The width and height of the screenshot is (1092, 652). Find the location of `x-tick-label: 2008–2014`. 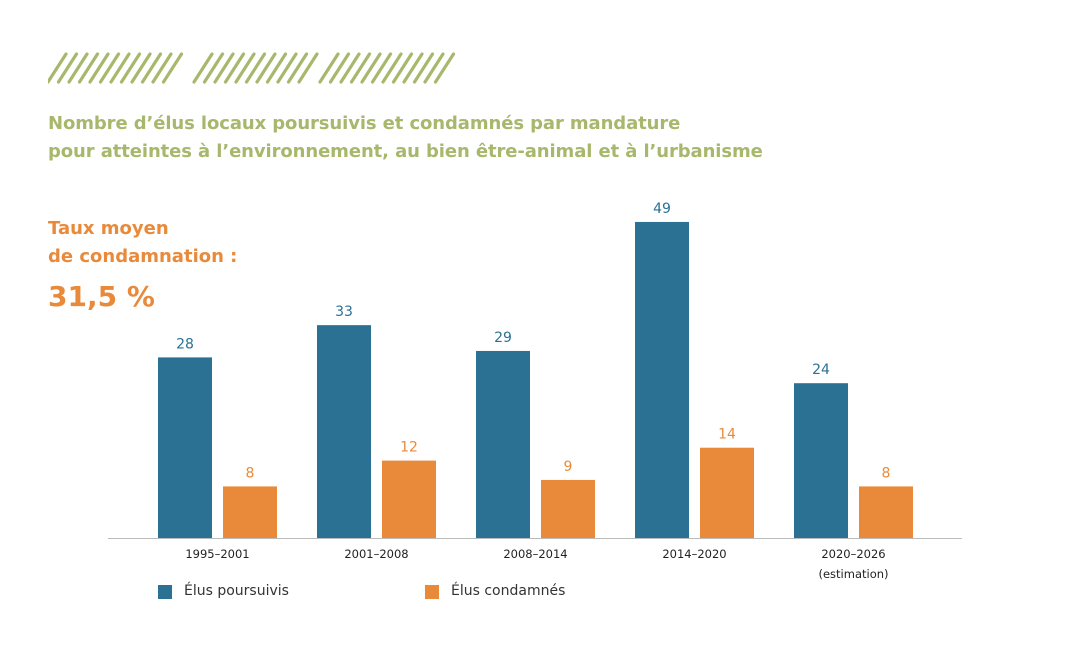

x-tick-label: 2008–2014 is located at coordinates (535, 554).